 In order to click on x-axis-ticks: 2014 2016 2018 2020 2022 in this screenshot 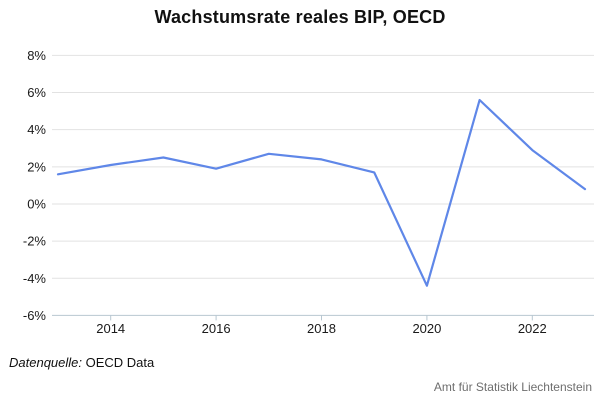, I will do `click(321, 325)`.